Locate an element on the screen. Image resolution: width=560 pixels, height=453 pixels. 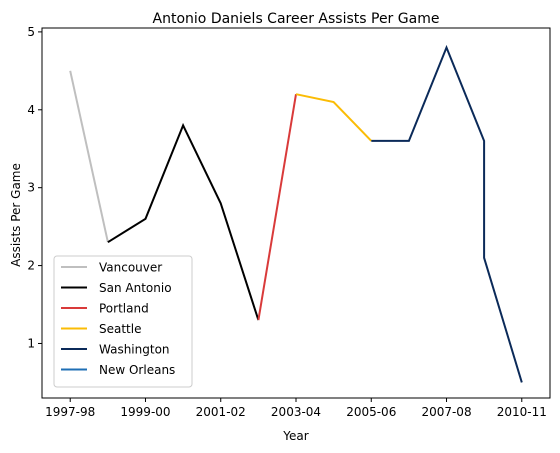
y-axis-label: Assists Per Game is located at coordinates (16, 215).